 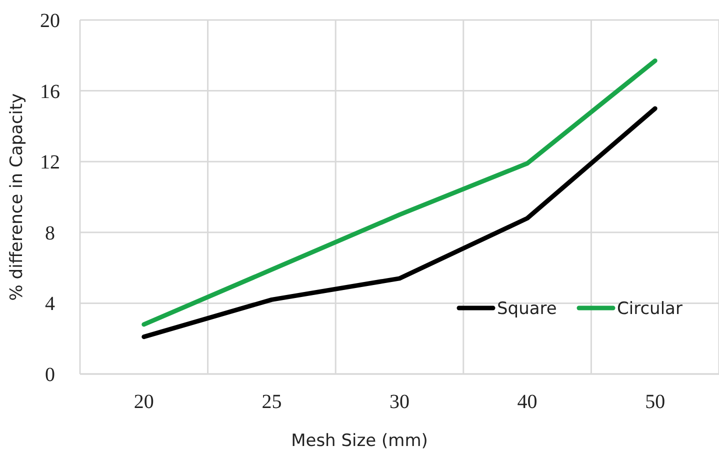 What do you see at coordinates (50, 304) in the screenshot?
I see `y-tick-label: 4` at bounding box center [50, 304].